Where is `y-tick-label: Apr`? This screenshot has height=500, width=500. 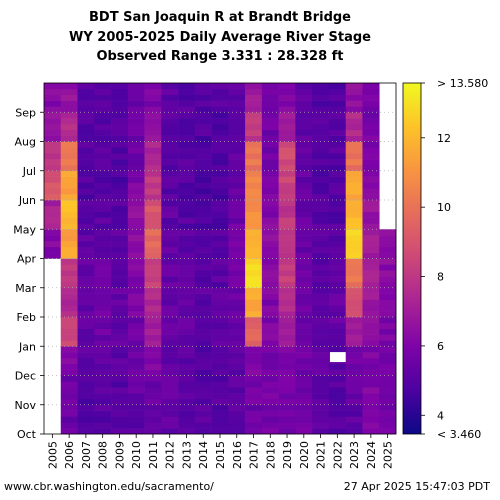 y-tick-label: Apr is located at coordinates (27, 259).